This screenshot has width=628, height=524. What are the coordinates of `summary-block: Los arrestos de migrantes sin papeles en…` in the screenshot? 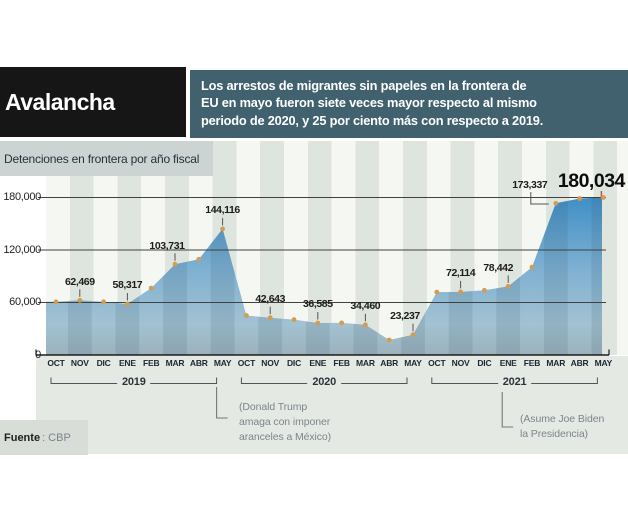 It's located at (409, 104).